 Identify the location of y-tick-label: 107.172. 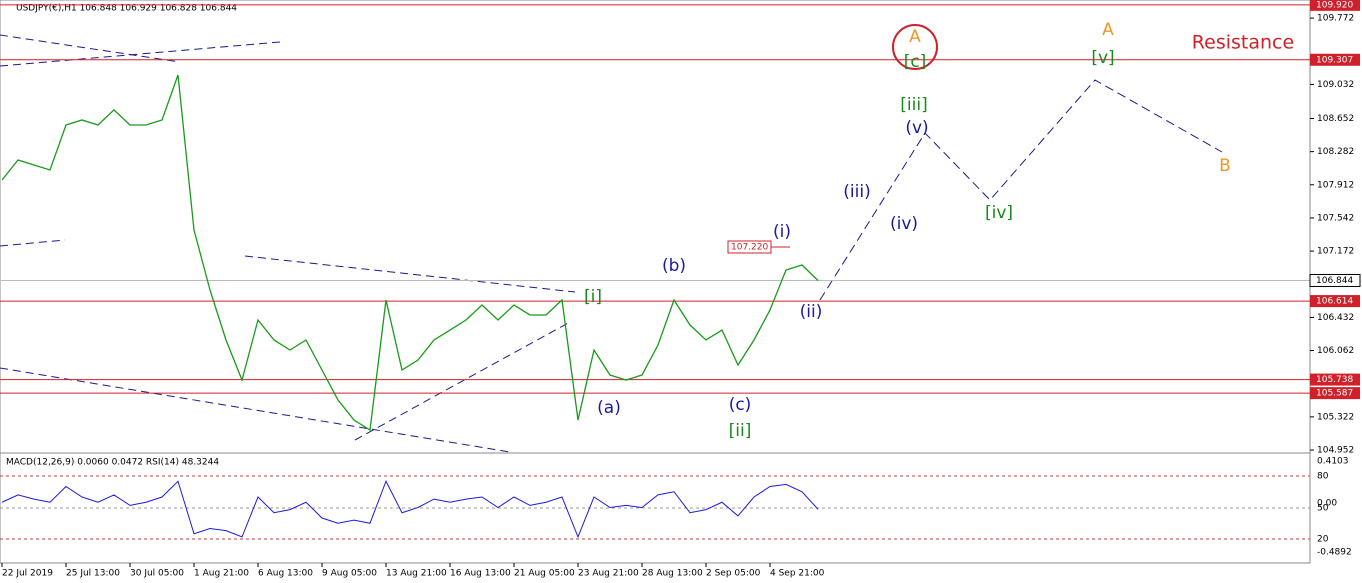
(1335, 252).